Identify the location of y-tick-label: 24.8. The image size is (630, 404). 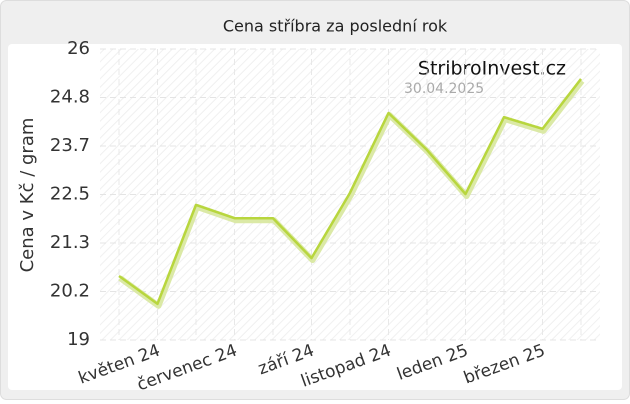
(70, 97).